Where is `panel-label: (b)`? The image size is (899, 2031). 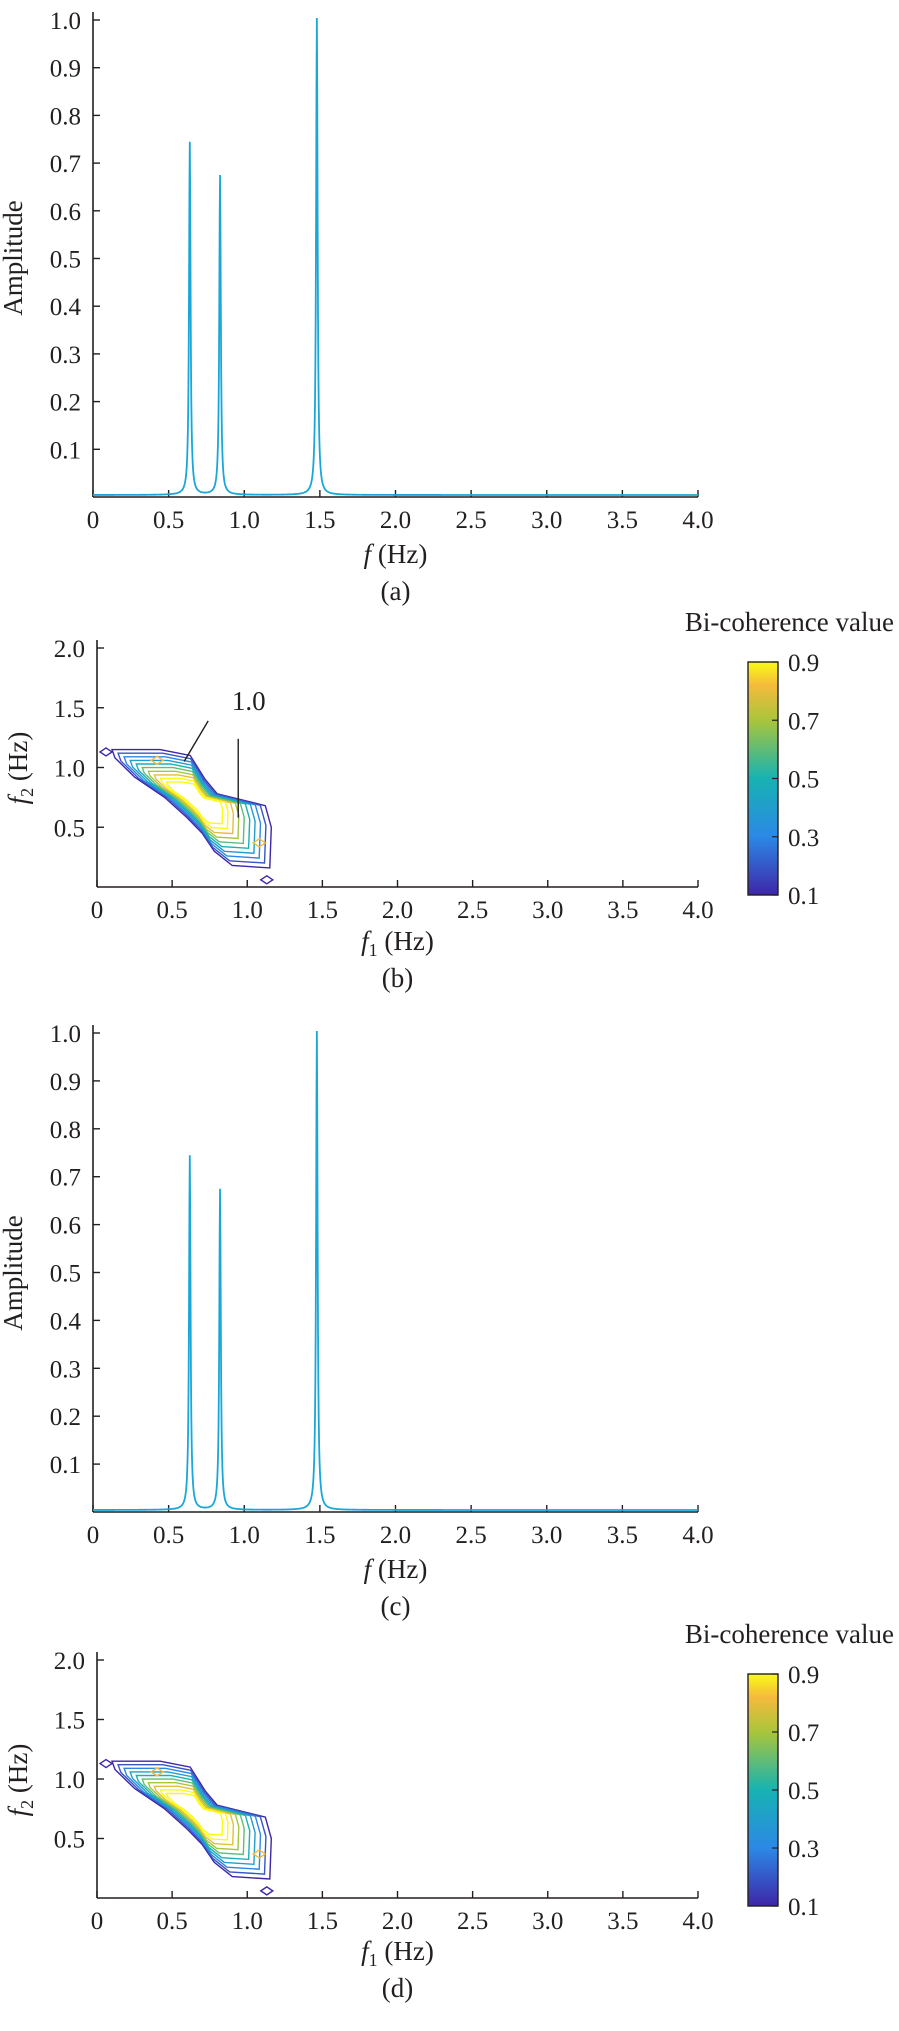
panel-label: (b) is located at coordinates (397, 978).